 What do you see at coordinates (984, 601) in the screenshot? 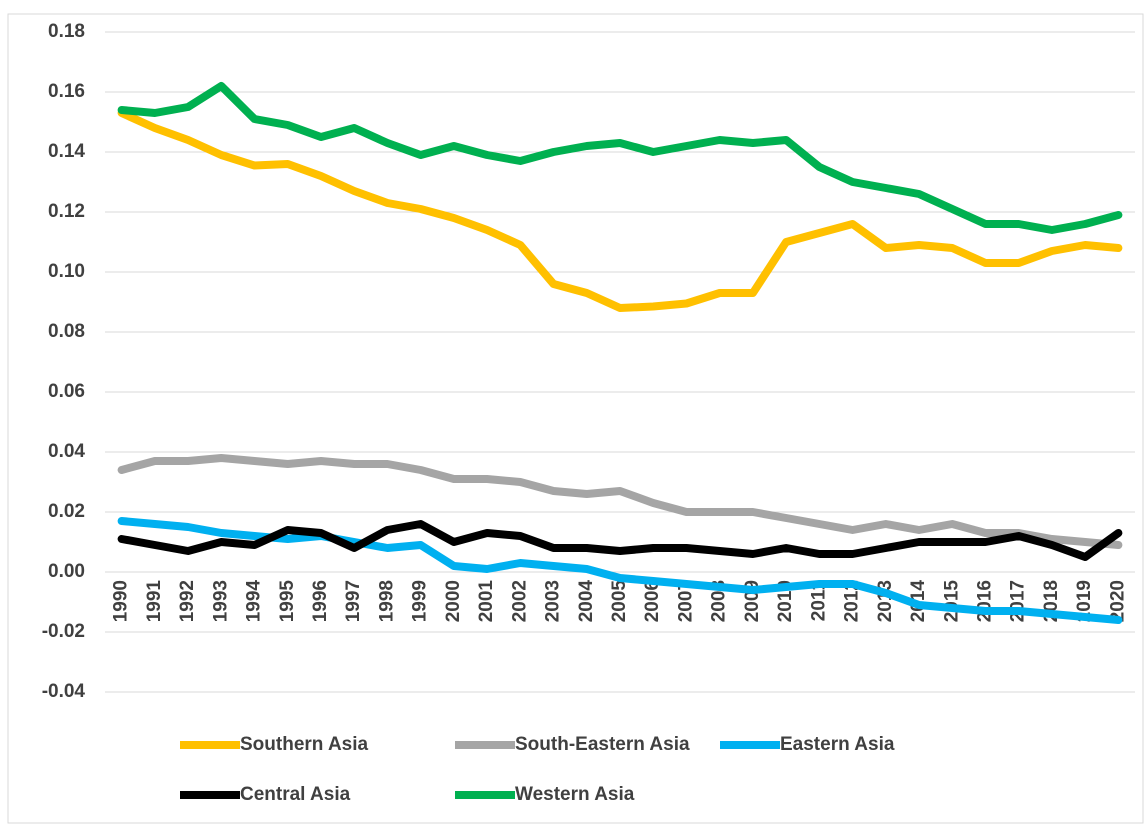
I see `x-tick-label: 2016` at bounding box center [984, 601].